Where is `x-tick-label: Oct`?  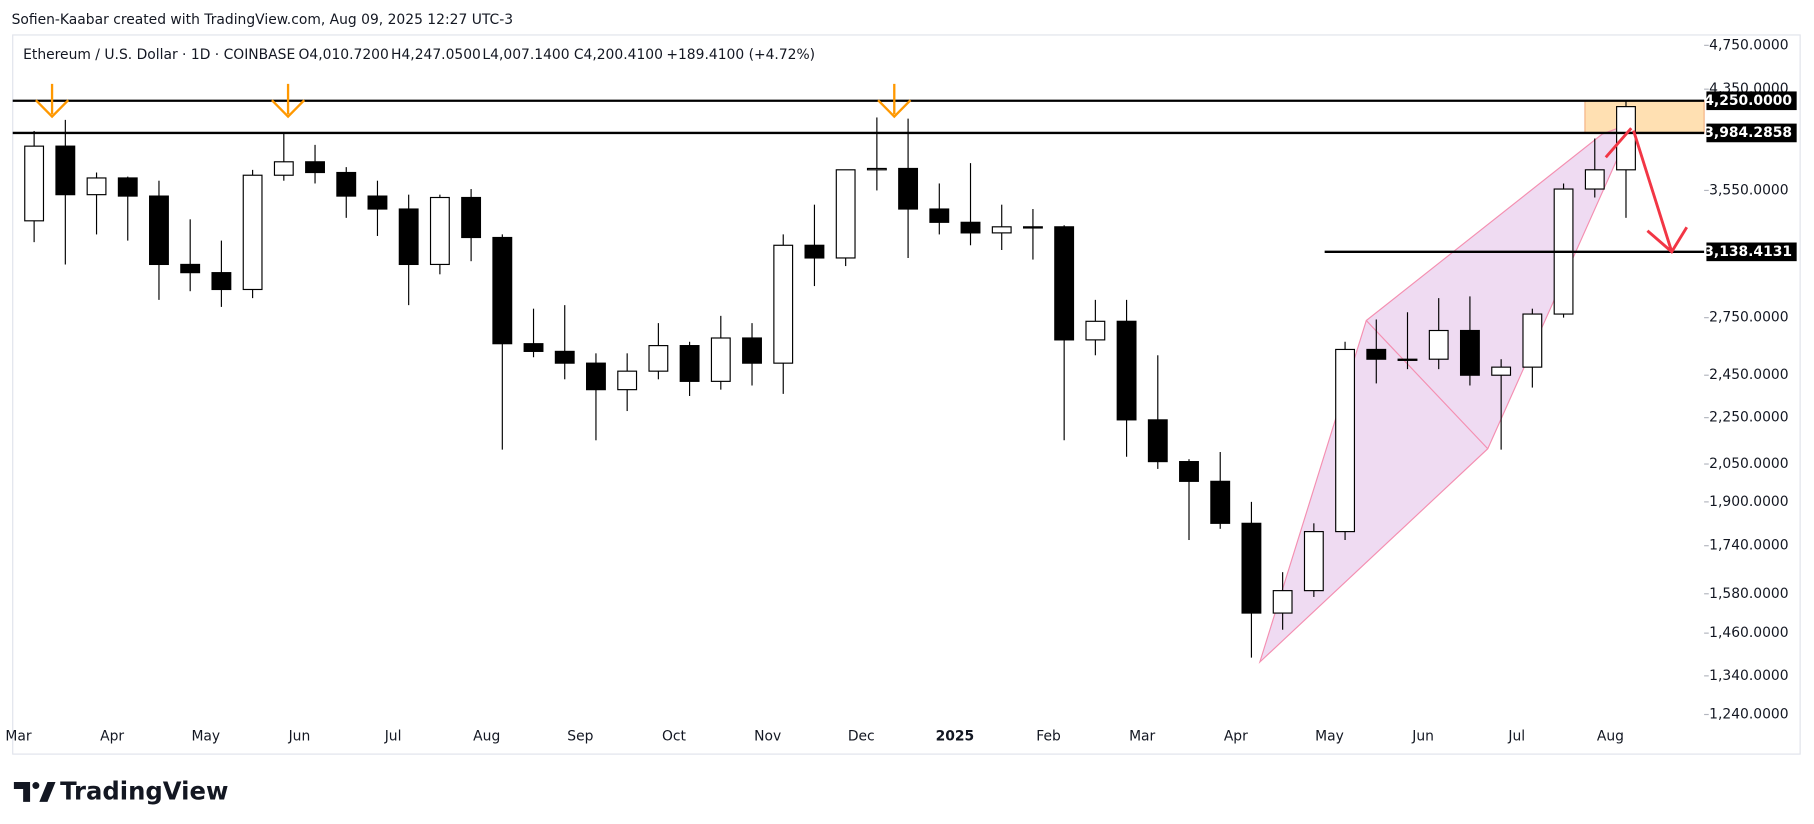
x-tick-label: Oct is located at coordinates (674, 737).